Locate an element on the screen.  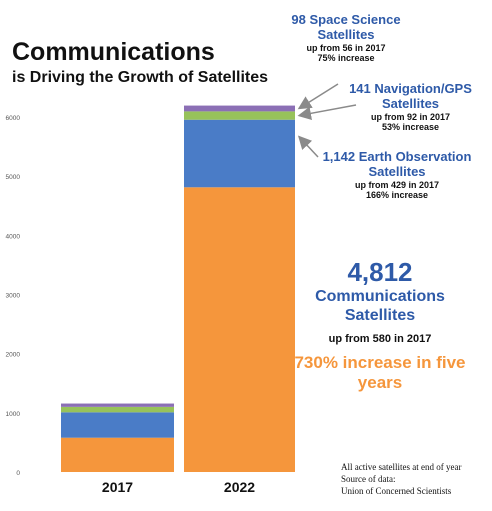
bar-segment-earth_observation-2017 is located at coordinates (117, 425).